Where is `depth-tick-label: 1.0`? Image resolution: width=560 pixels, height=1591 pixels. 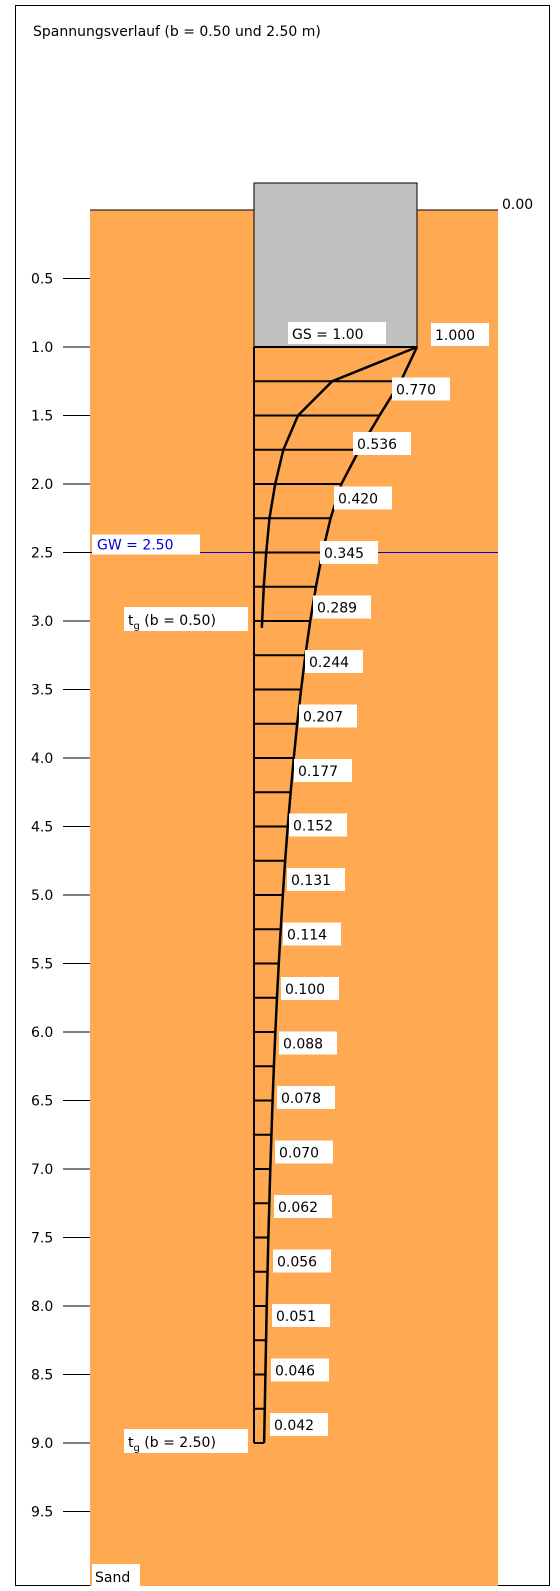
depth-tick-label: 1.0 is located at coordinates (42, 348).